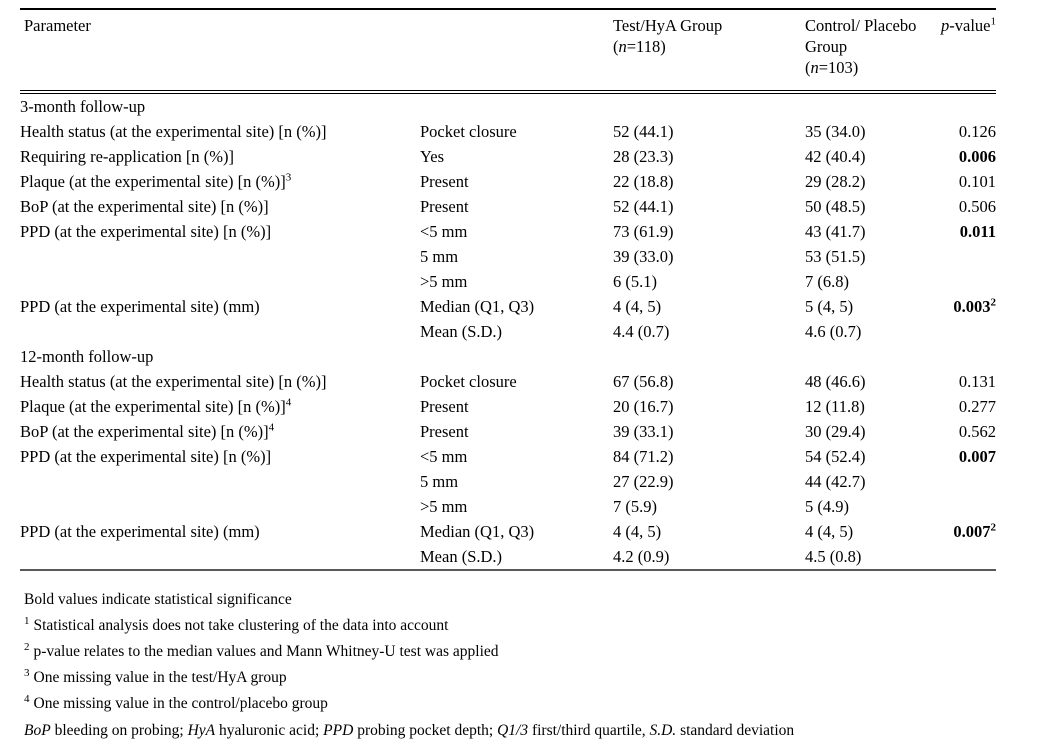 The image size is (1040, 756). What do you see at coordinates (338, 730) in the screenshot?
I see `abbreviation-term: PPD` at bounding box center [338, 730].